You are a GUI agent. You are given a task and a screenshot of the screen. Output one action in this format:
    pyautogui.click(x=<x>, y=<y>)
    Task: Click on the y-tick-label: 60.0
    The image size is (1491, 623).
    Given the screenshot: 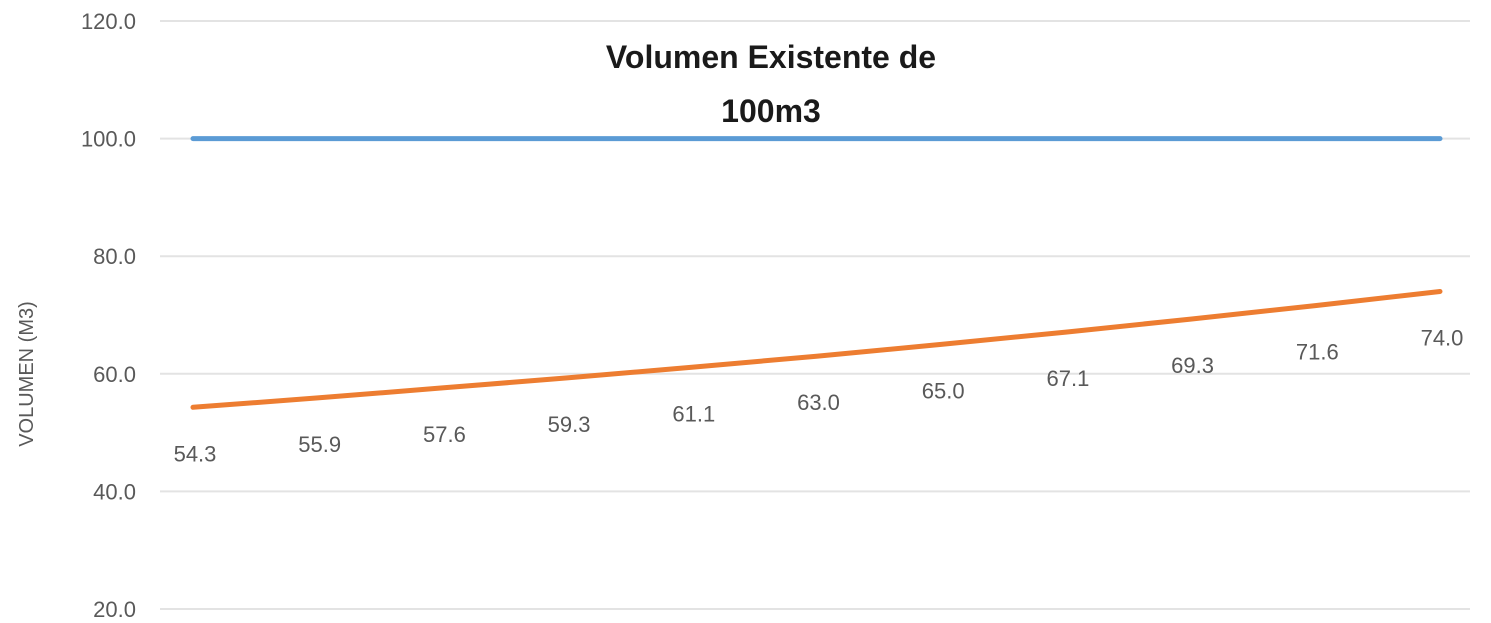 What is the action you would take?
    pyautogui.click(x=114, y=374)
    